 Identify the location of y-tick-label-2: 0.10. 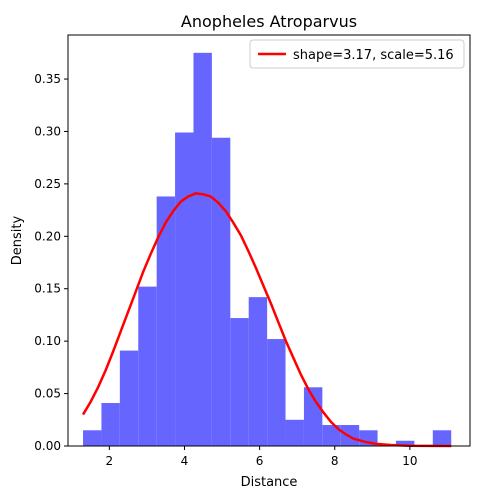
(47, 341).